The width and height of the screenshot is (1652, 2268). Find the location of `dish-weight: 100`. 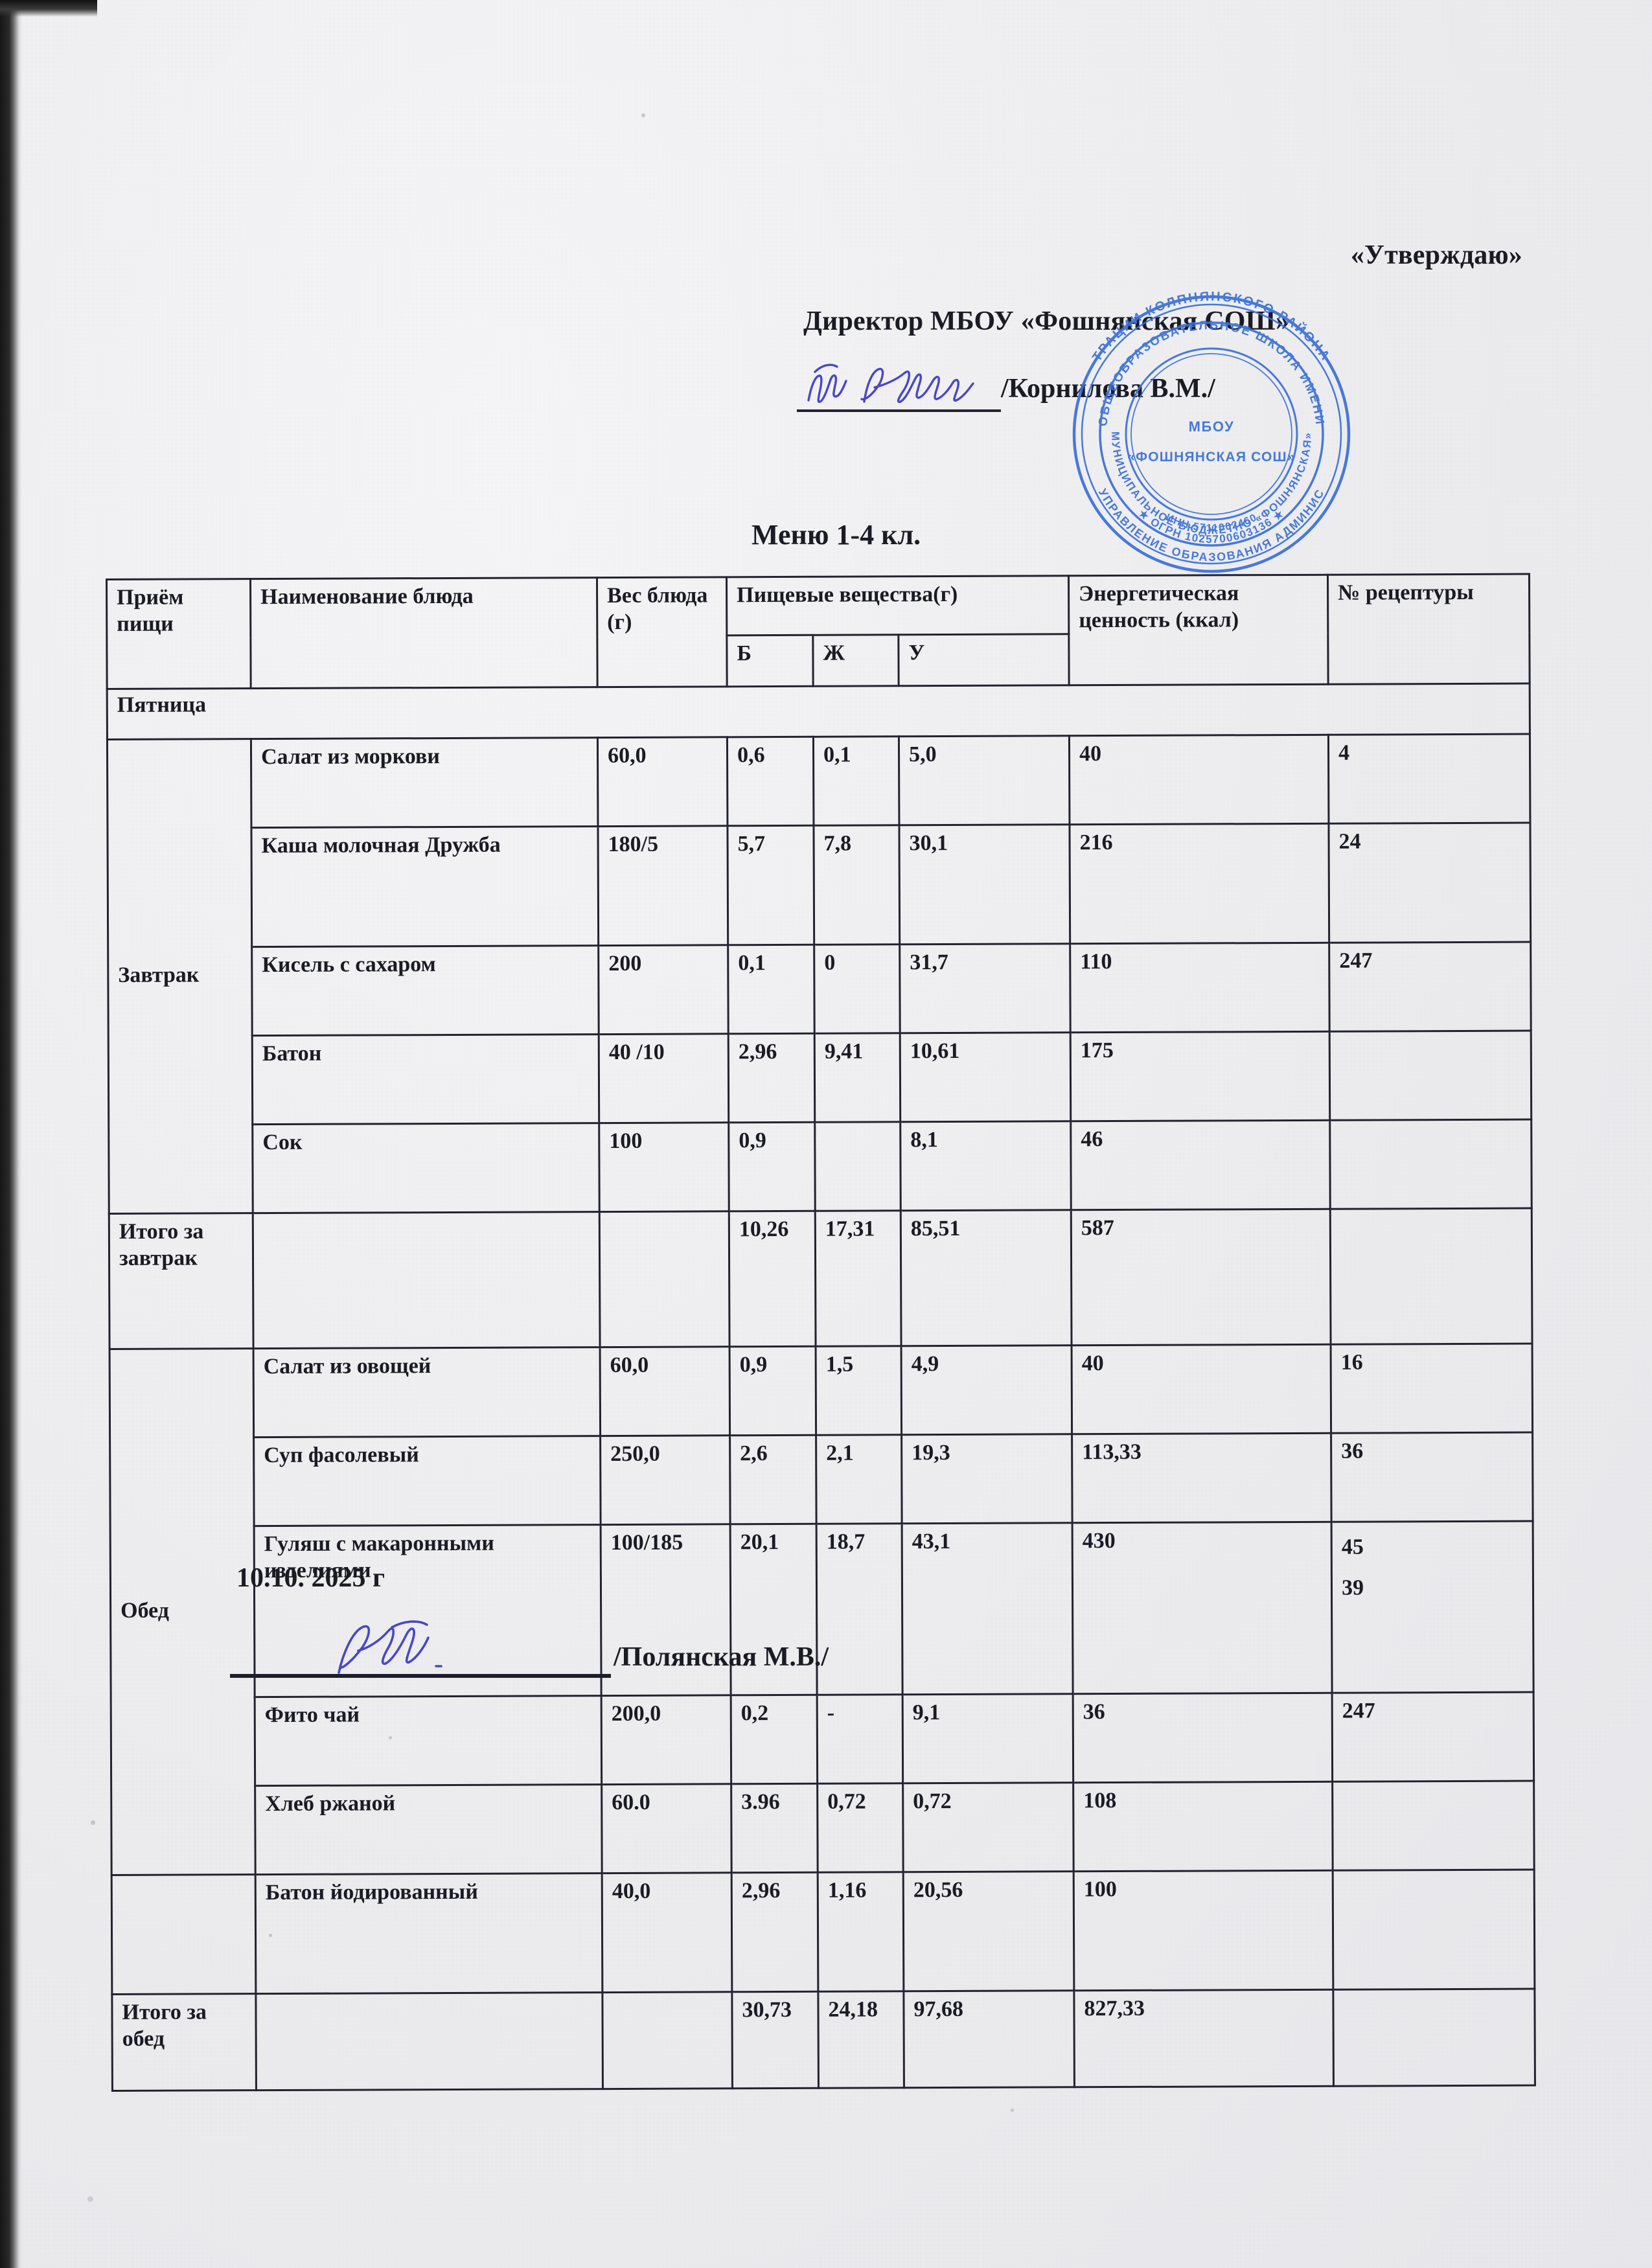

dish-weight: 100 is located at coordinates (664, 1167).